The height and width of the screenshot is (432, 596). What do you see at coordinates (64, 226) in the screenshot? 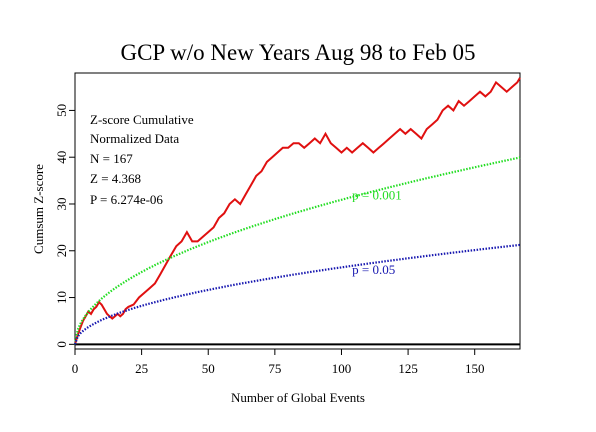
I see `y-axis-ticks: 0 10 20 30 40 50` at bounding box center [64, 226].